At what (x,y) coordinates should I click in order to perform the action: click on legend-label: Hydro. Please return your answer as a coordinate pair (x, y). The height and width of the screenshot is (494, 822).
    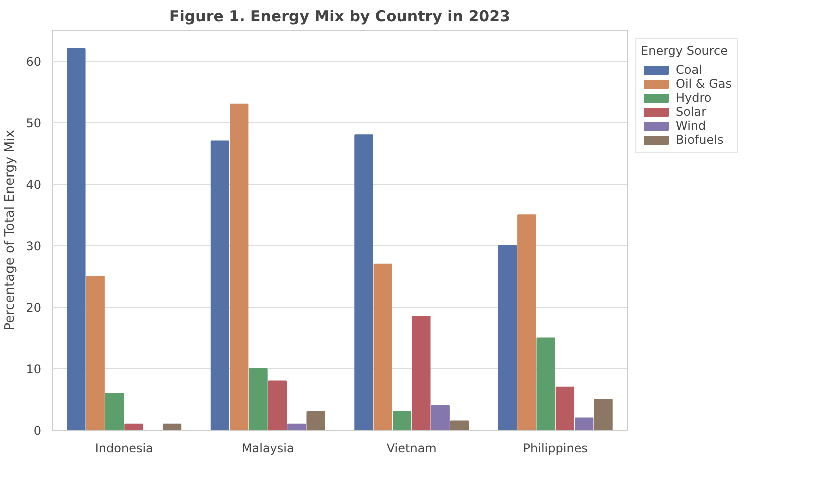
    Looking at the image, I should click on (694, 98).